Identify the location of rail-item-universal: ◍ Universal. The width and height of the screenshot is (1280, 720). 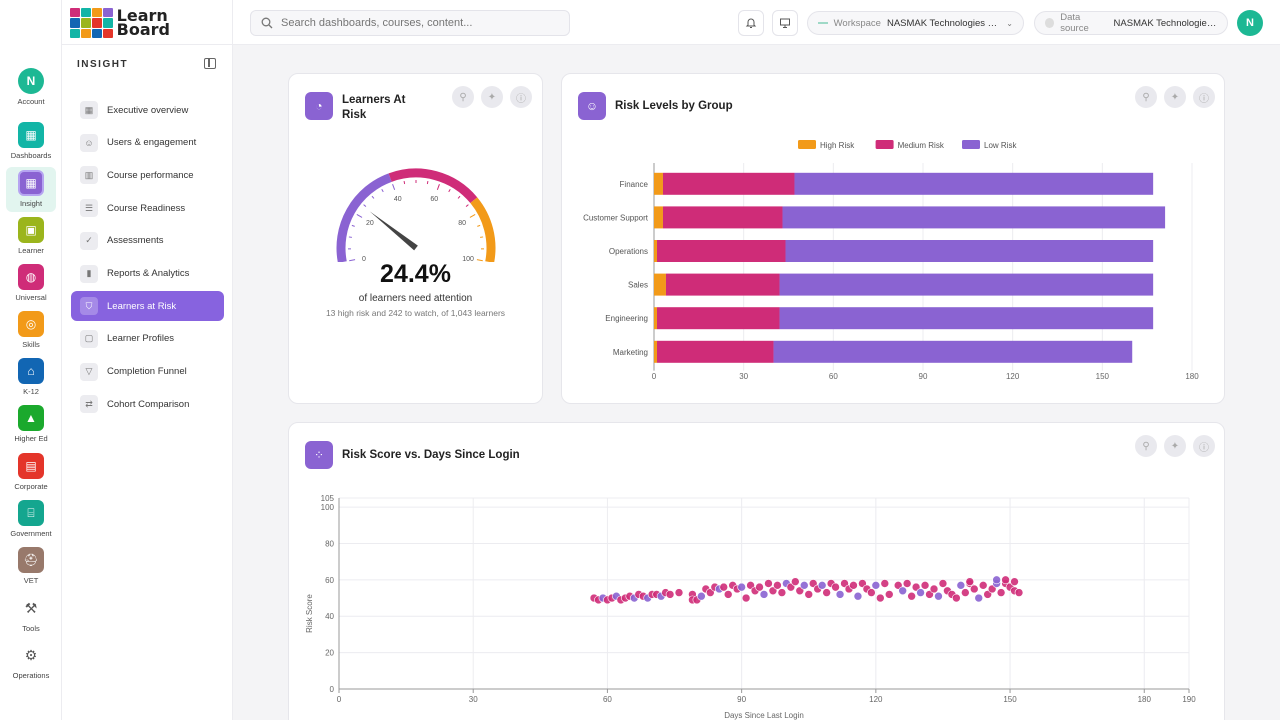
(31, 283).